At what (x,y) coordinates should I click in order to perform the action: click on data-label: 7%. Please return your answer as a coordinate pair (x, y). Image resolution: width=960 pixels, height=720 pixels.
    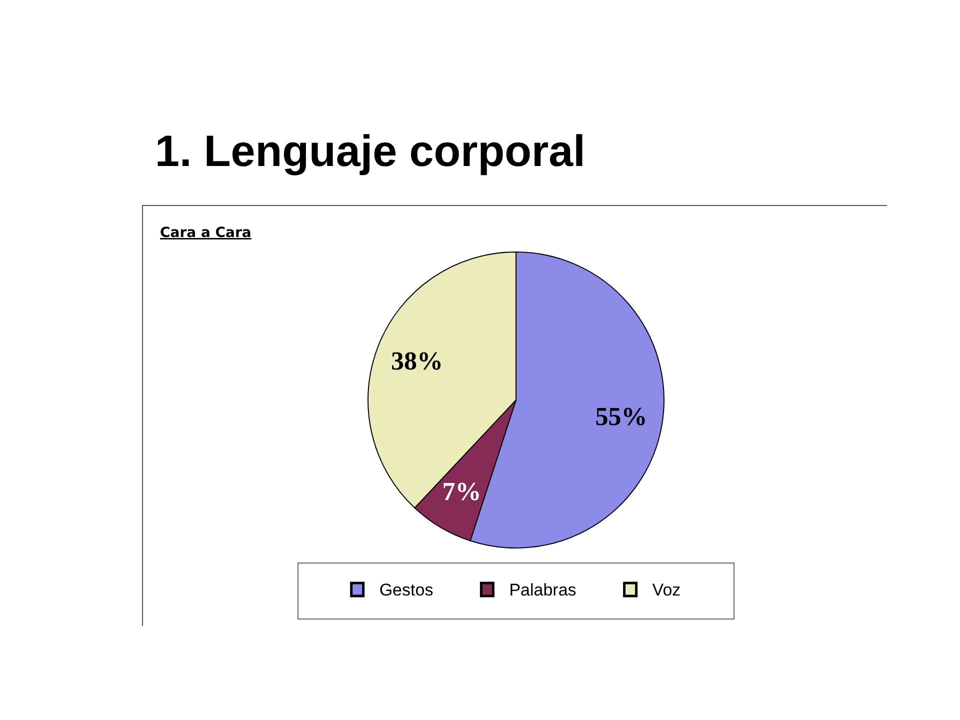
    Looking at the image, I should click on (462, 491).